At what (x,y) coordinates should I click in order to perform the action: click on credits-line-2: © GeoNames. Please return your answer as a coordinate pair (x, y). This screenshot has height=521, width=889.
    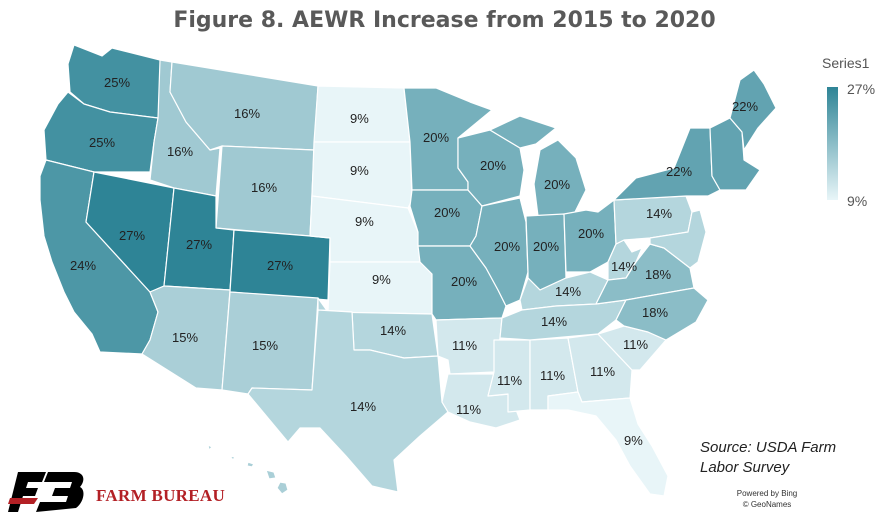
    Looking at the image, I should click on (767, 504).